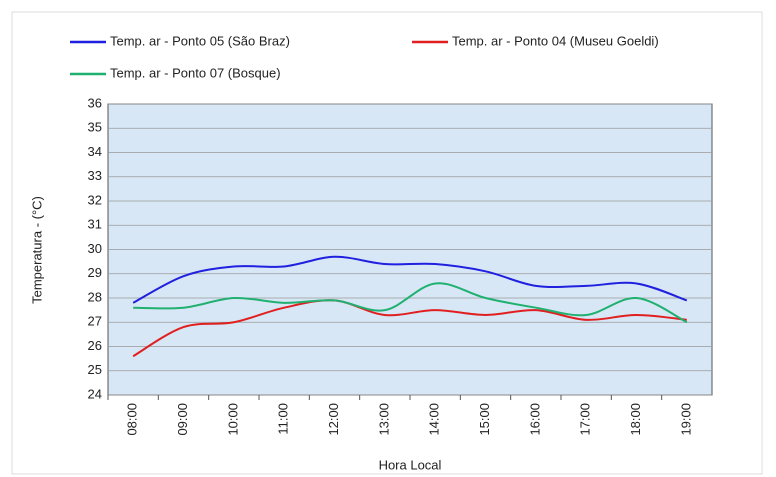  What do you see at coordinates (95, 102) in the screenshot?
I see `y-tick-label: 36` at bounding box center [95, 102].